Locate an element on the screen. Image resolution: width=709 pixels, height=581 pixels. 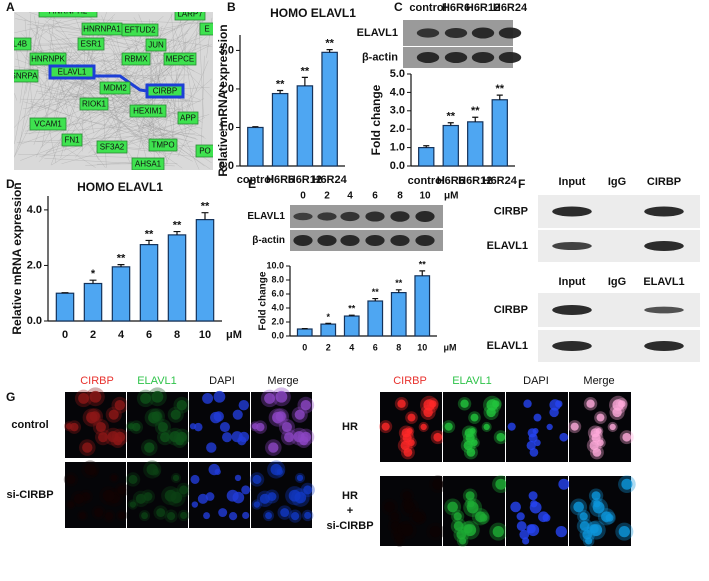
node-label: PO is located at coordinates (205, 151).